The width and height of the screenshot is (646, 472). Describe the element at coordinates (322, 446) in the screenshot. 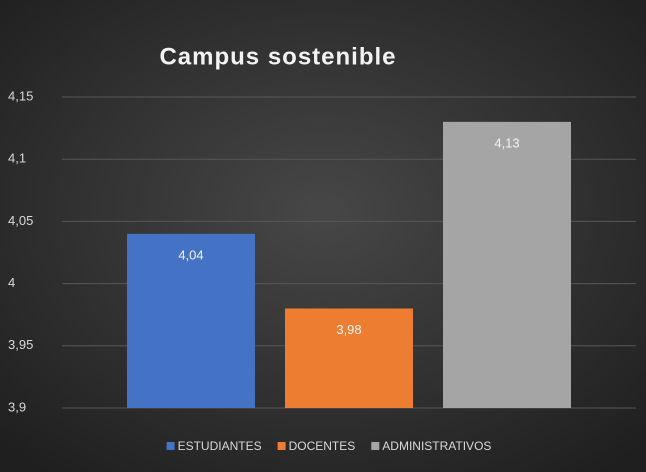

I see `legend-label: DOCENTES` at that location.